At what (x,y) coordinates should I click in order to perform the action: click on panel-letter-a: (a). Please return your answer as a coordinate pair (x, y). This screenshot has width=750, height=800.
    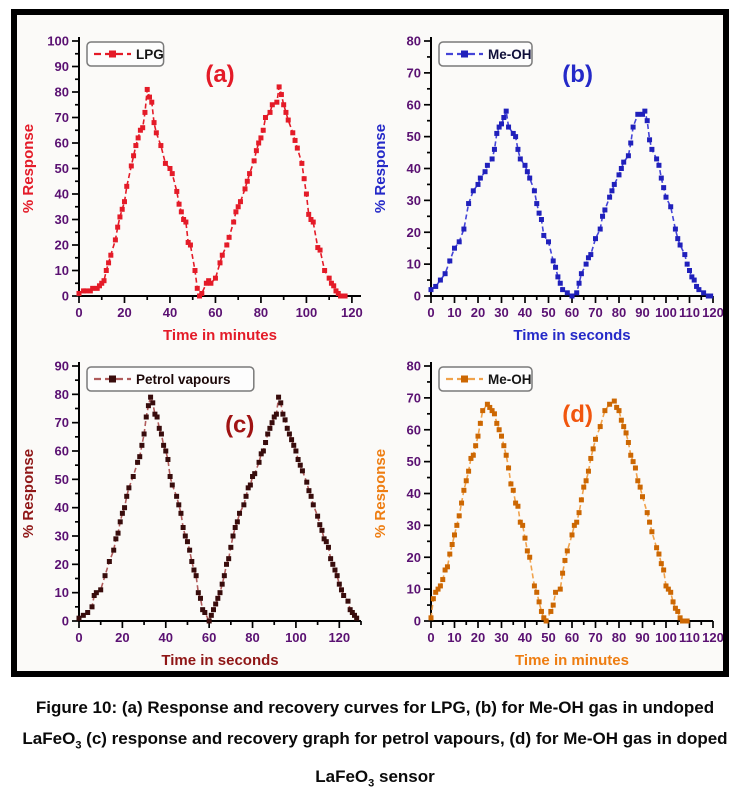
    Looking at the image, I should click on (219, 74).